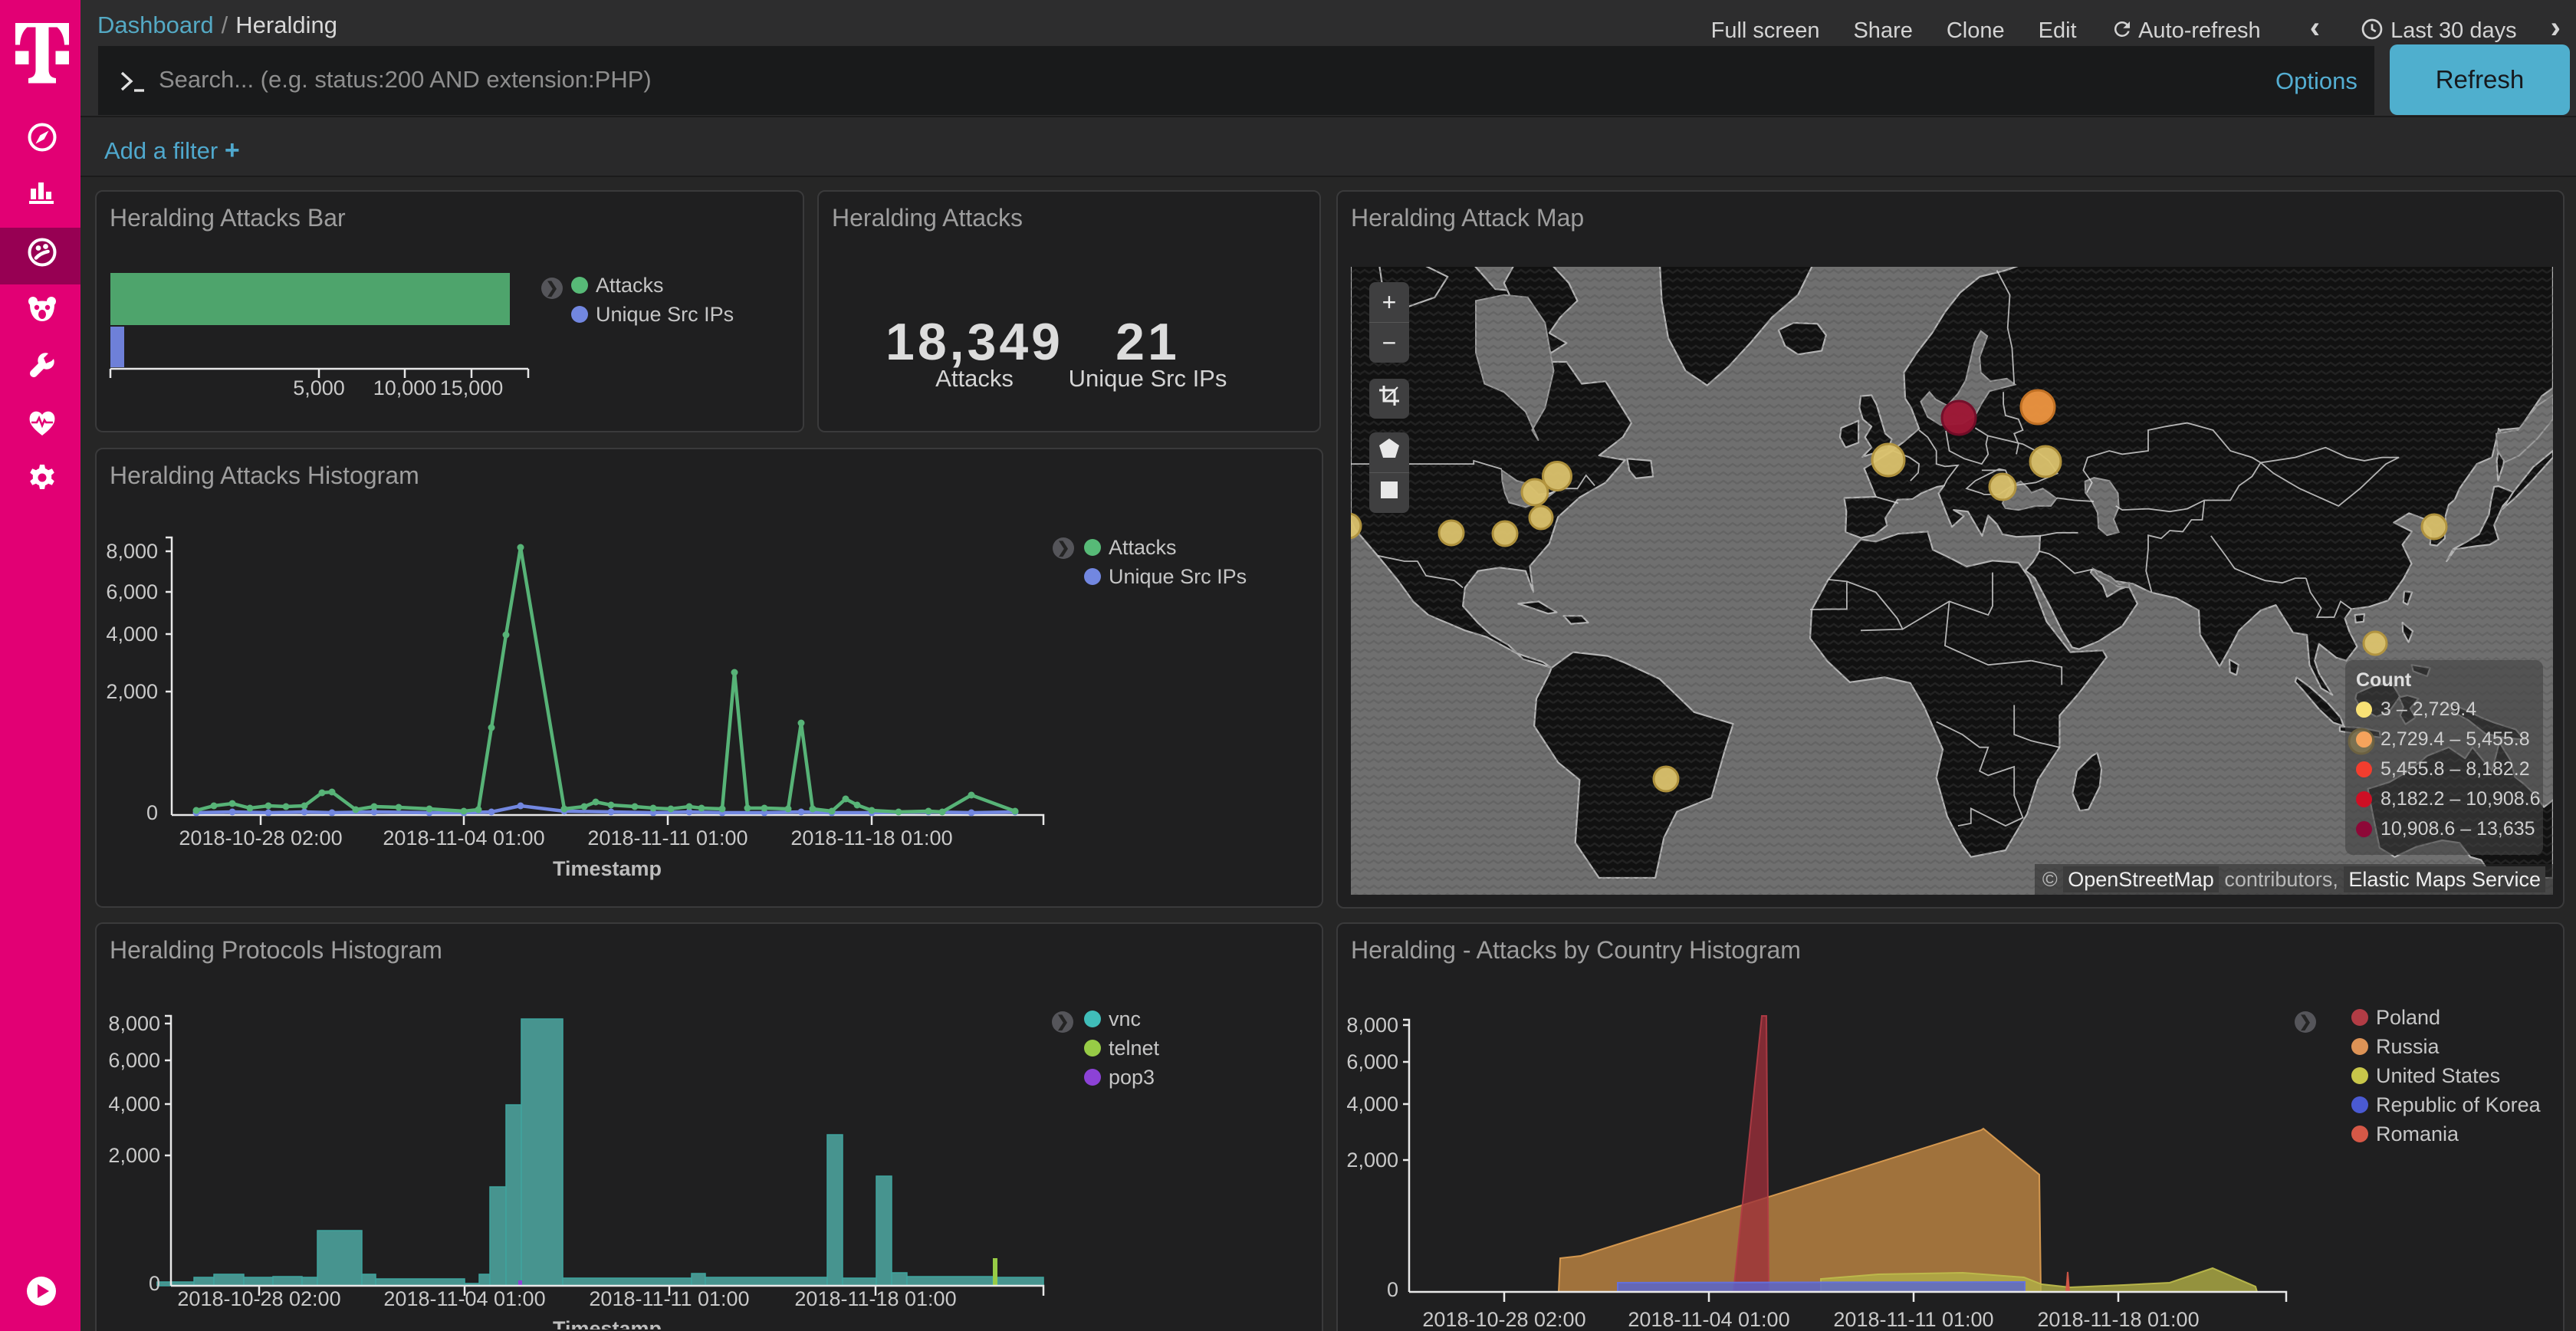  What do you see at coordinates (472, 387) in the screenshot?
I see `svg-text: 15,000` at bounding box center [472, 387].